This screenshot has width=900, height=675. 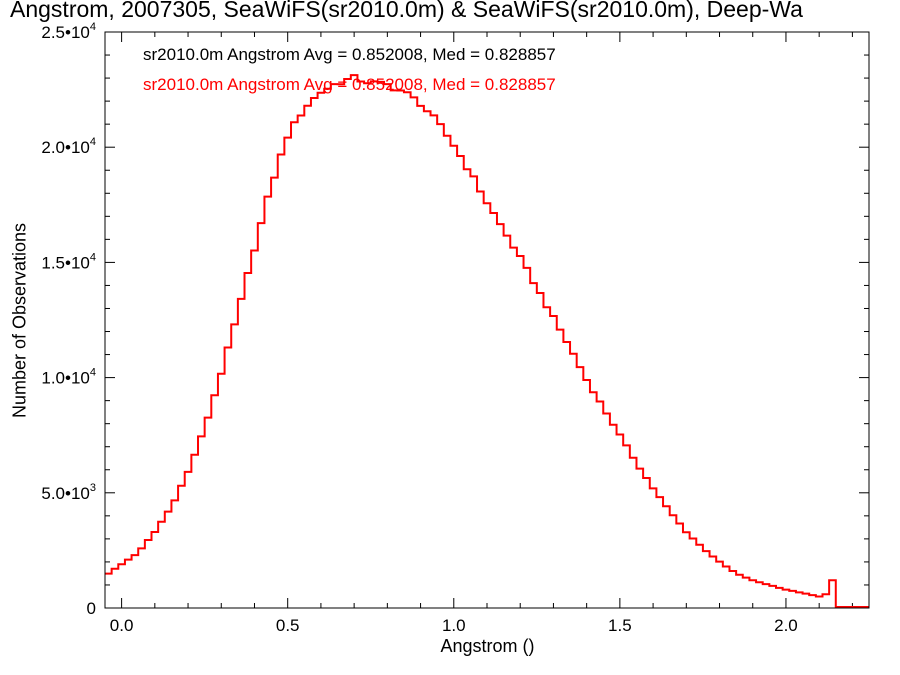 What do you see at coordinates (19, 320) in the screenshot?
I see `y-axis-label: Number of Observations` at bounding box center [19, 320].